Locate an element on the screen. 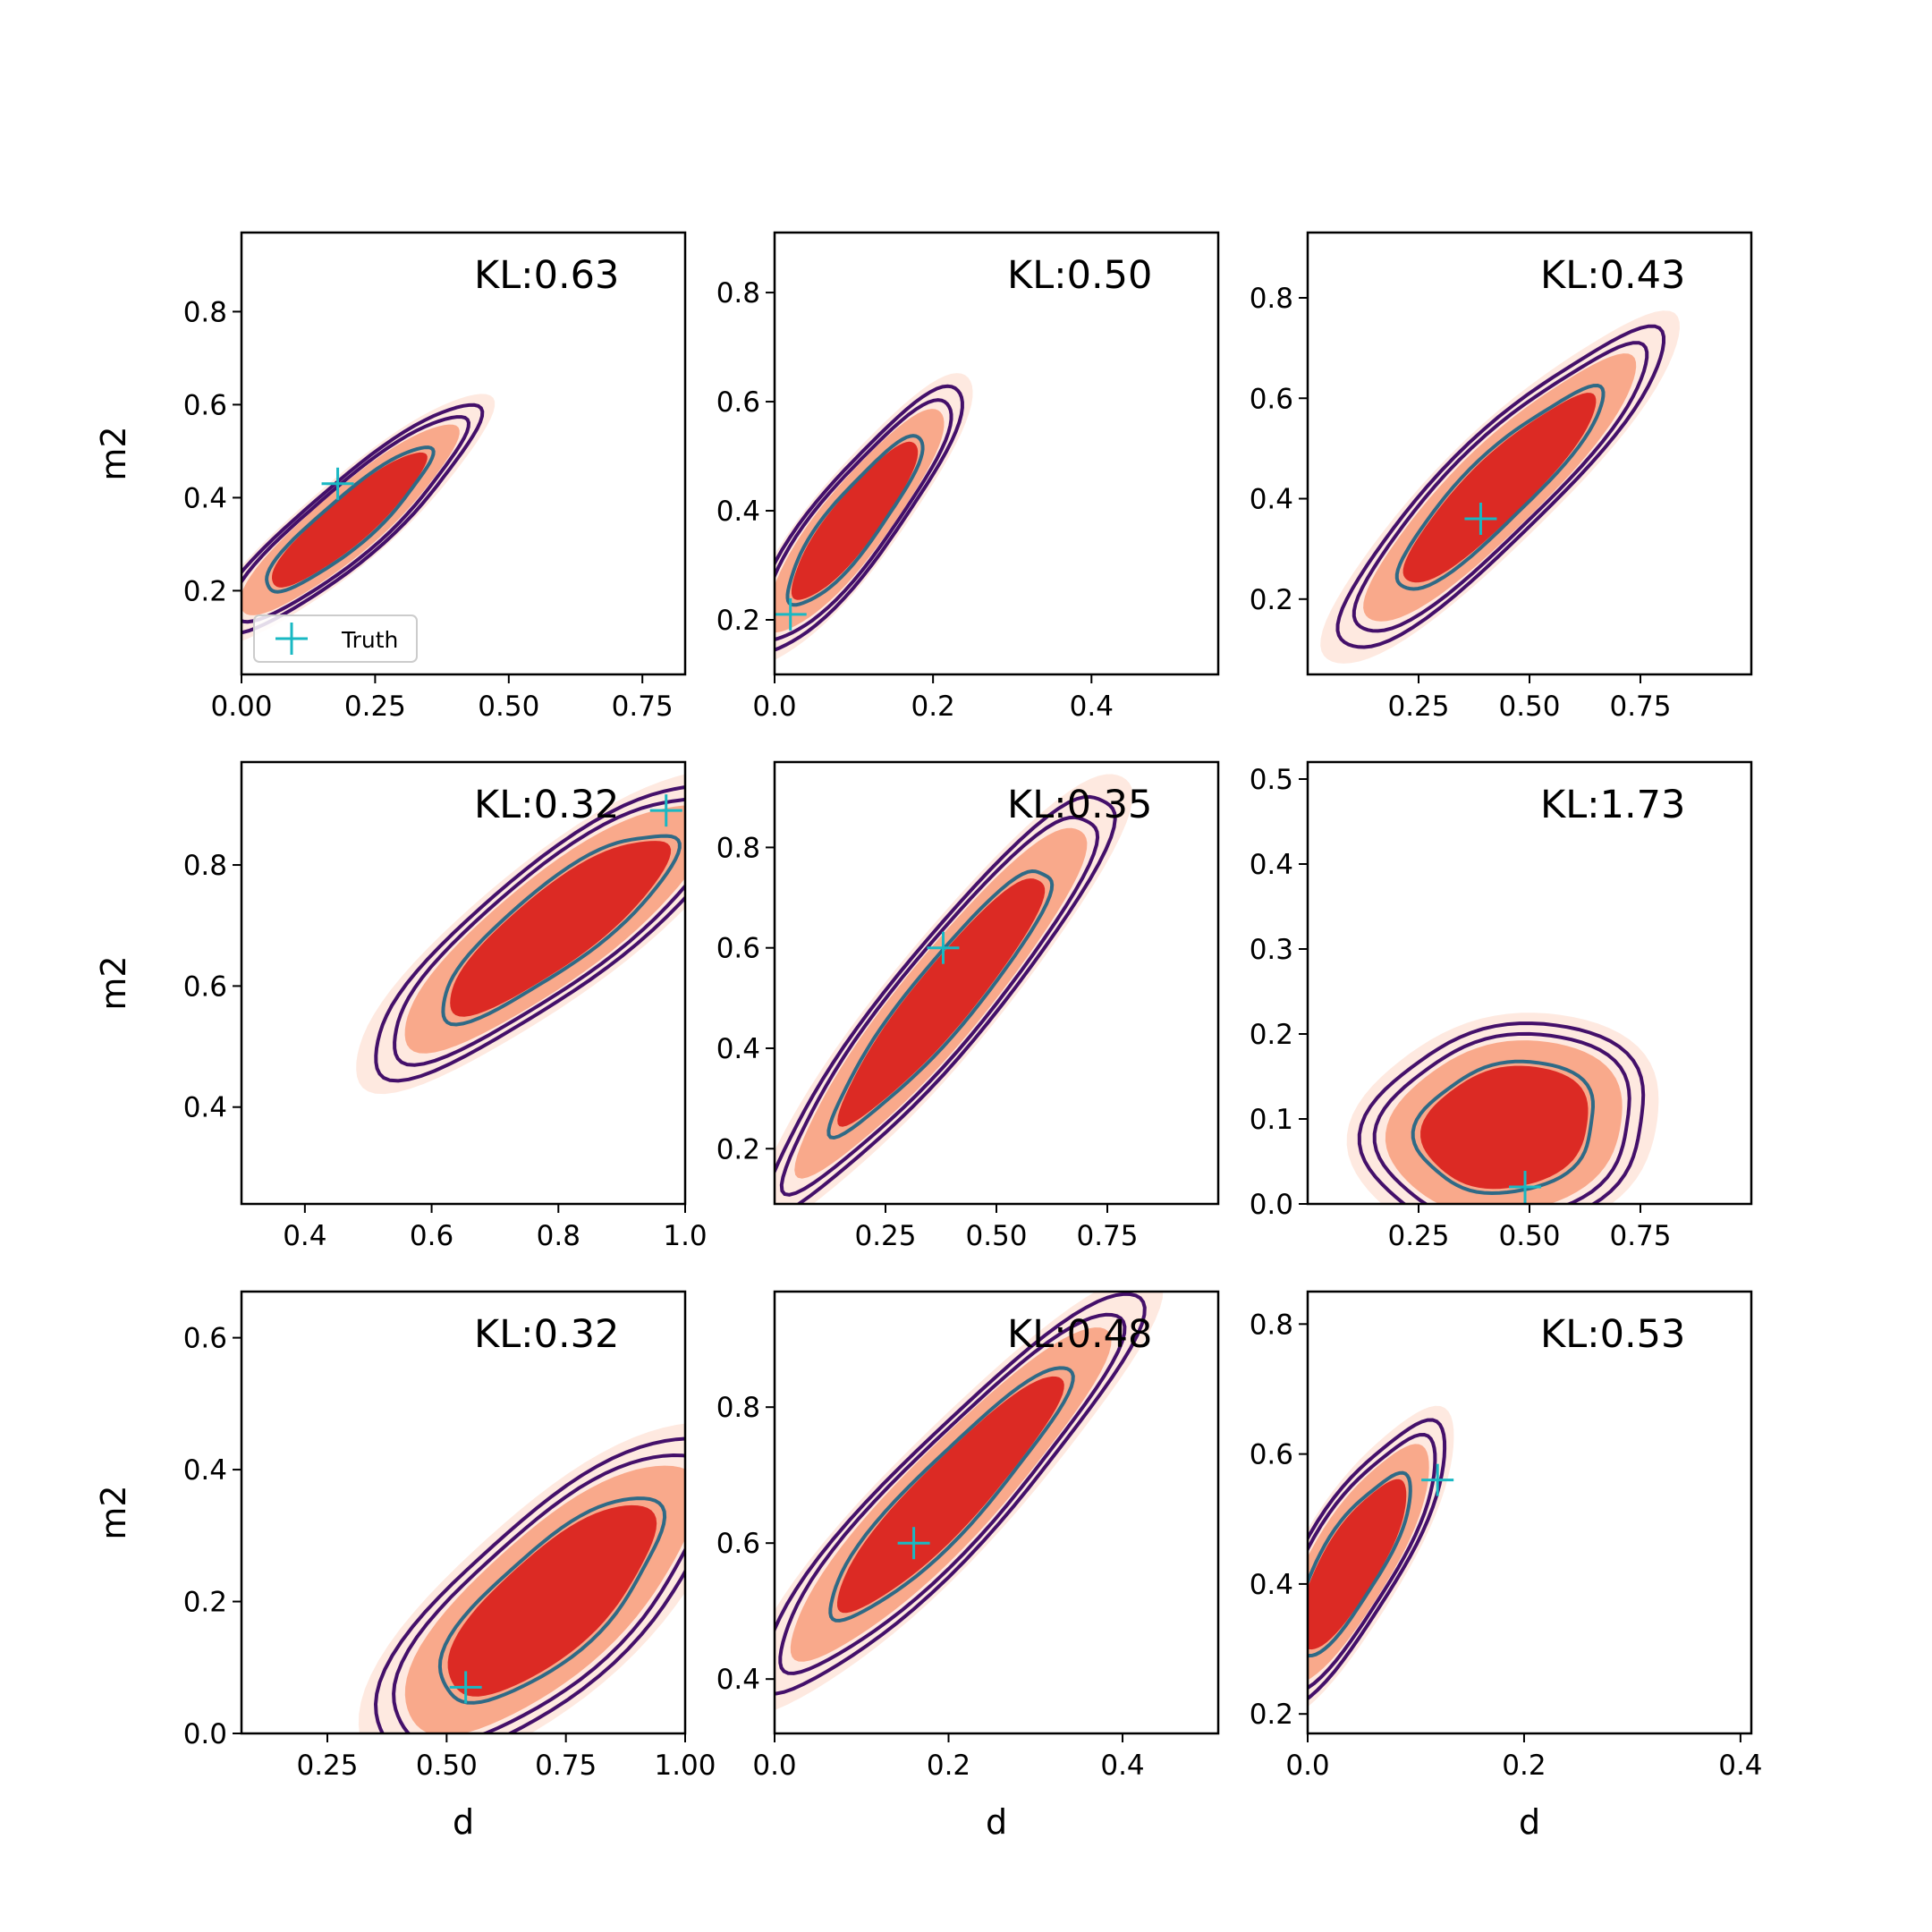 The width and height of the screenshot is (1932, 1932). panel-9: 0.0 0.2 0.4 0.2 0.4 0.6 0.8 KL:0.53 d is located at coordinates (1506, 1566).